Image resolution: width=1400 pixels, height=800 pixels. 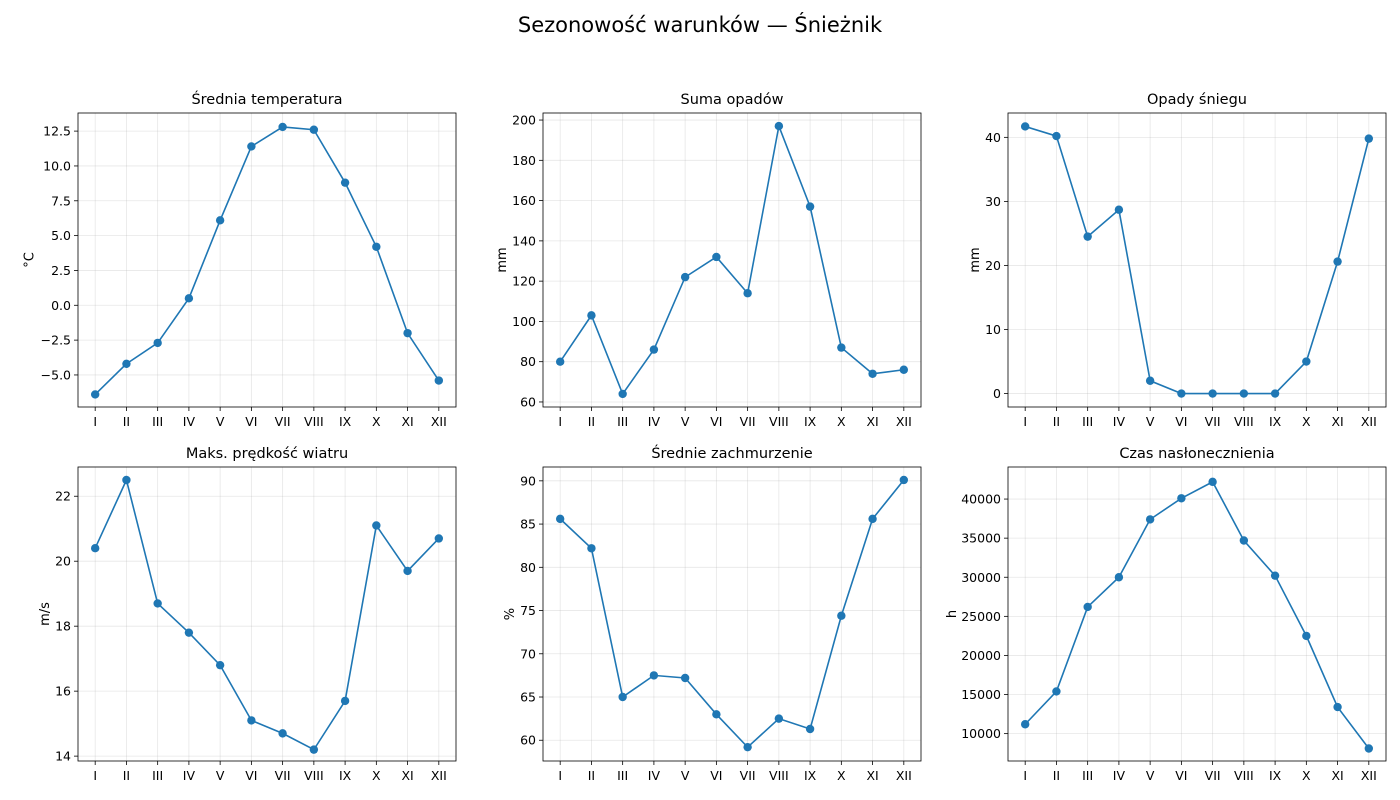 What do you see at coordinates (732, 100) in the screenshot?
I see `chart-title: Suma opadów` at bounding box center [732, 100].